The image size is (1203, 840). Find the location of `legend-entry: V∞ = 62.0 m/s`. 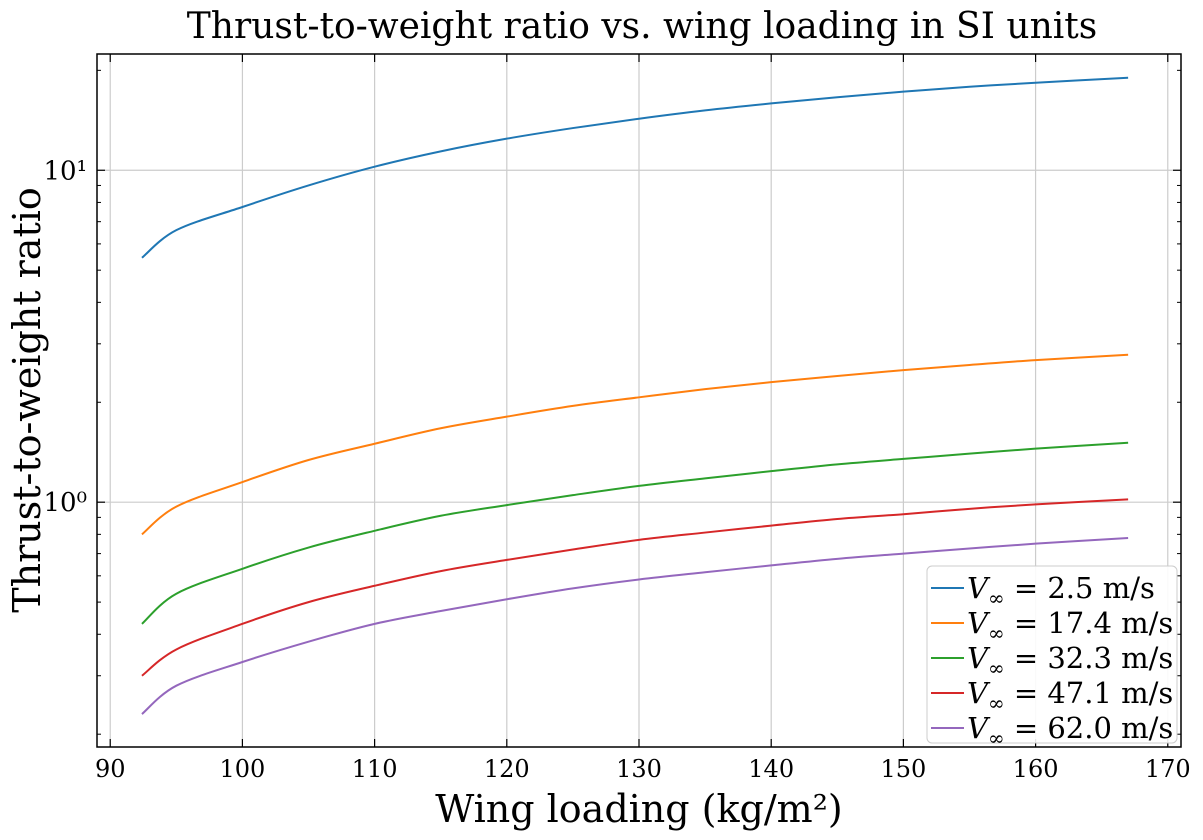

legend-entry: V∞ = 62.0 m/s is located at coordinates (1070, 730).